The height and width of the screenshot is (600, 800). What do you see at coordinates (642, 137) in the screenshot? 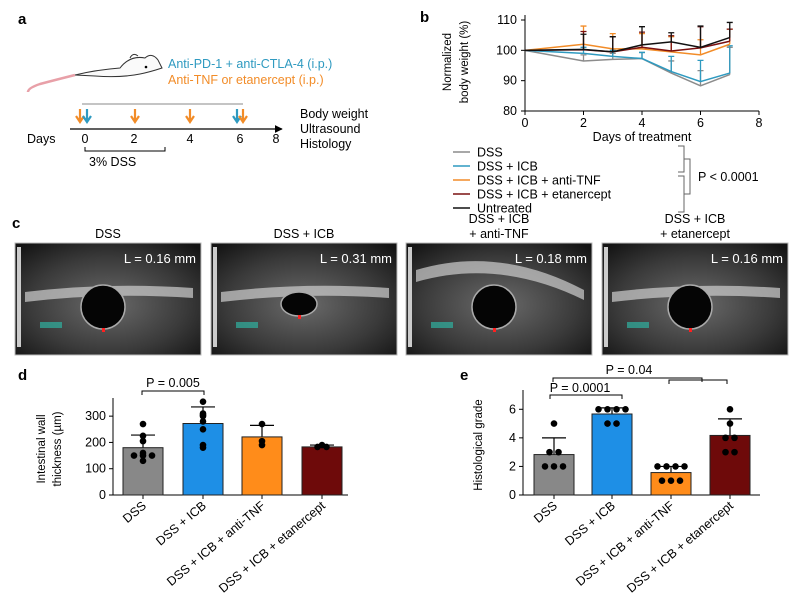
I see `x-axis-label: Days of treatment` at bounding box center [642, 137].